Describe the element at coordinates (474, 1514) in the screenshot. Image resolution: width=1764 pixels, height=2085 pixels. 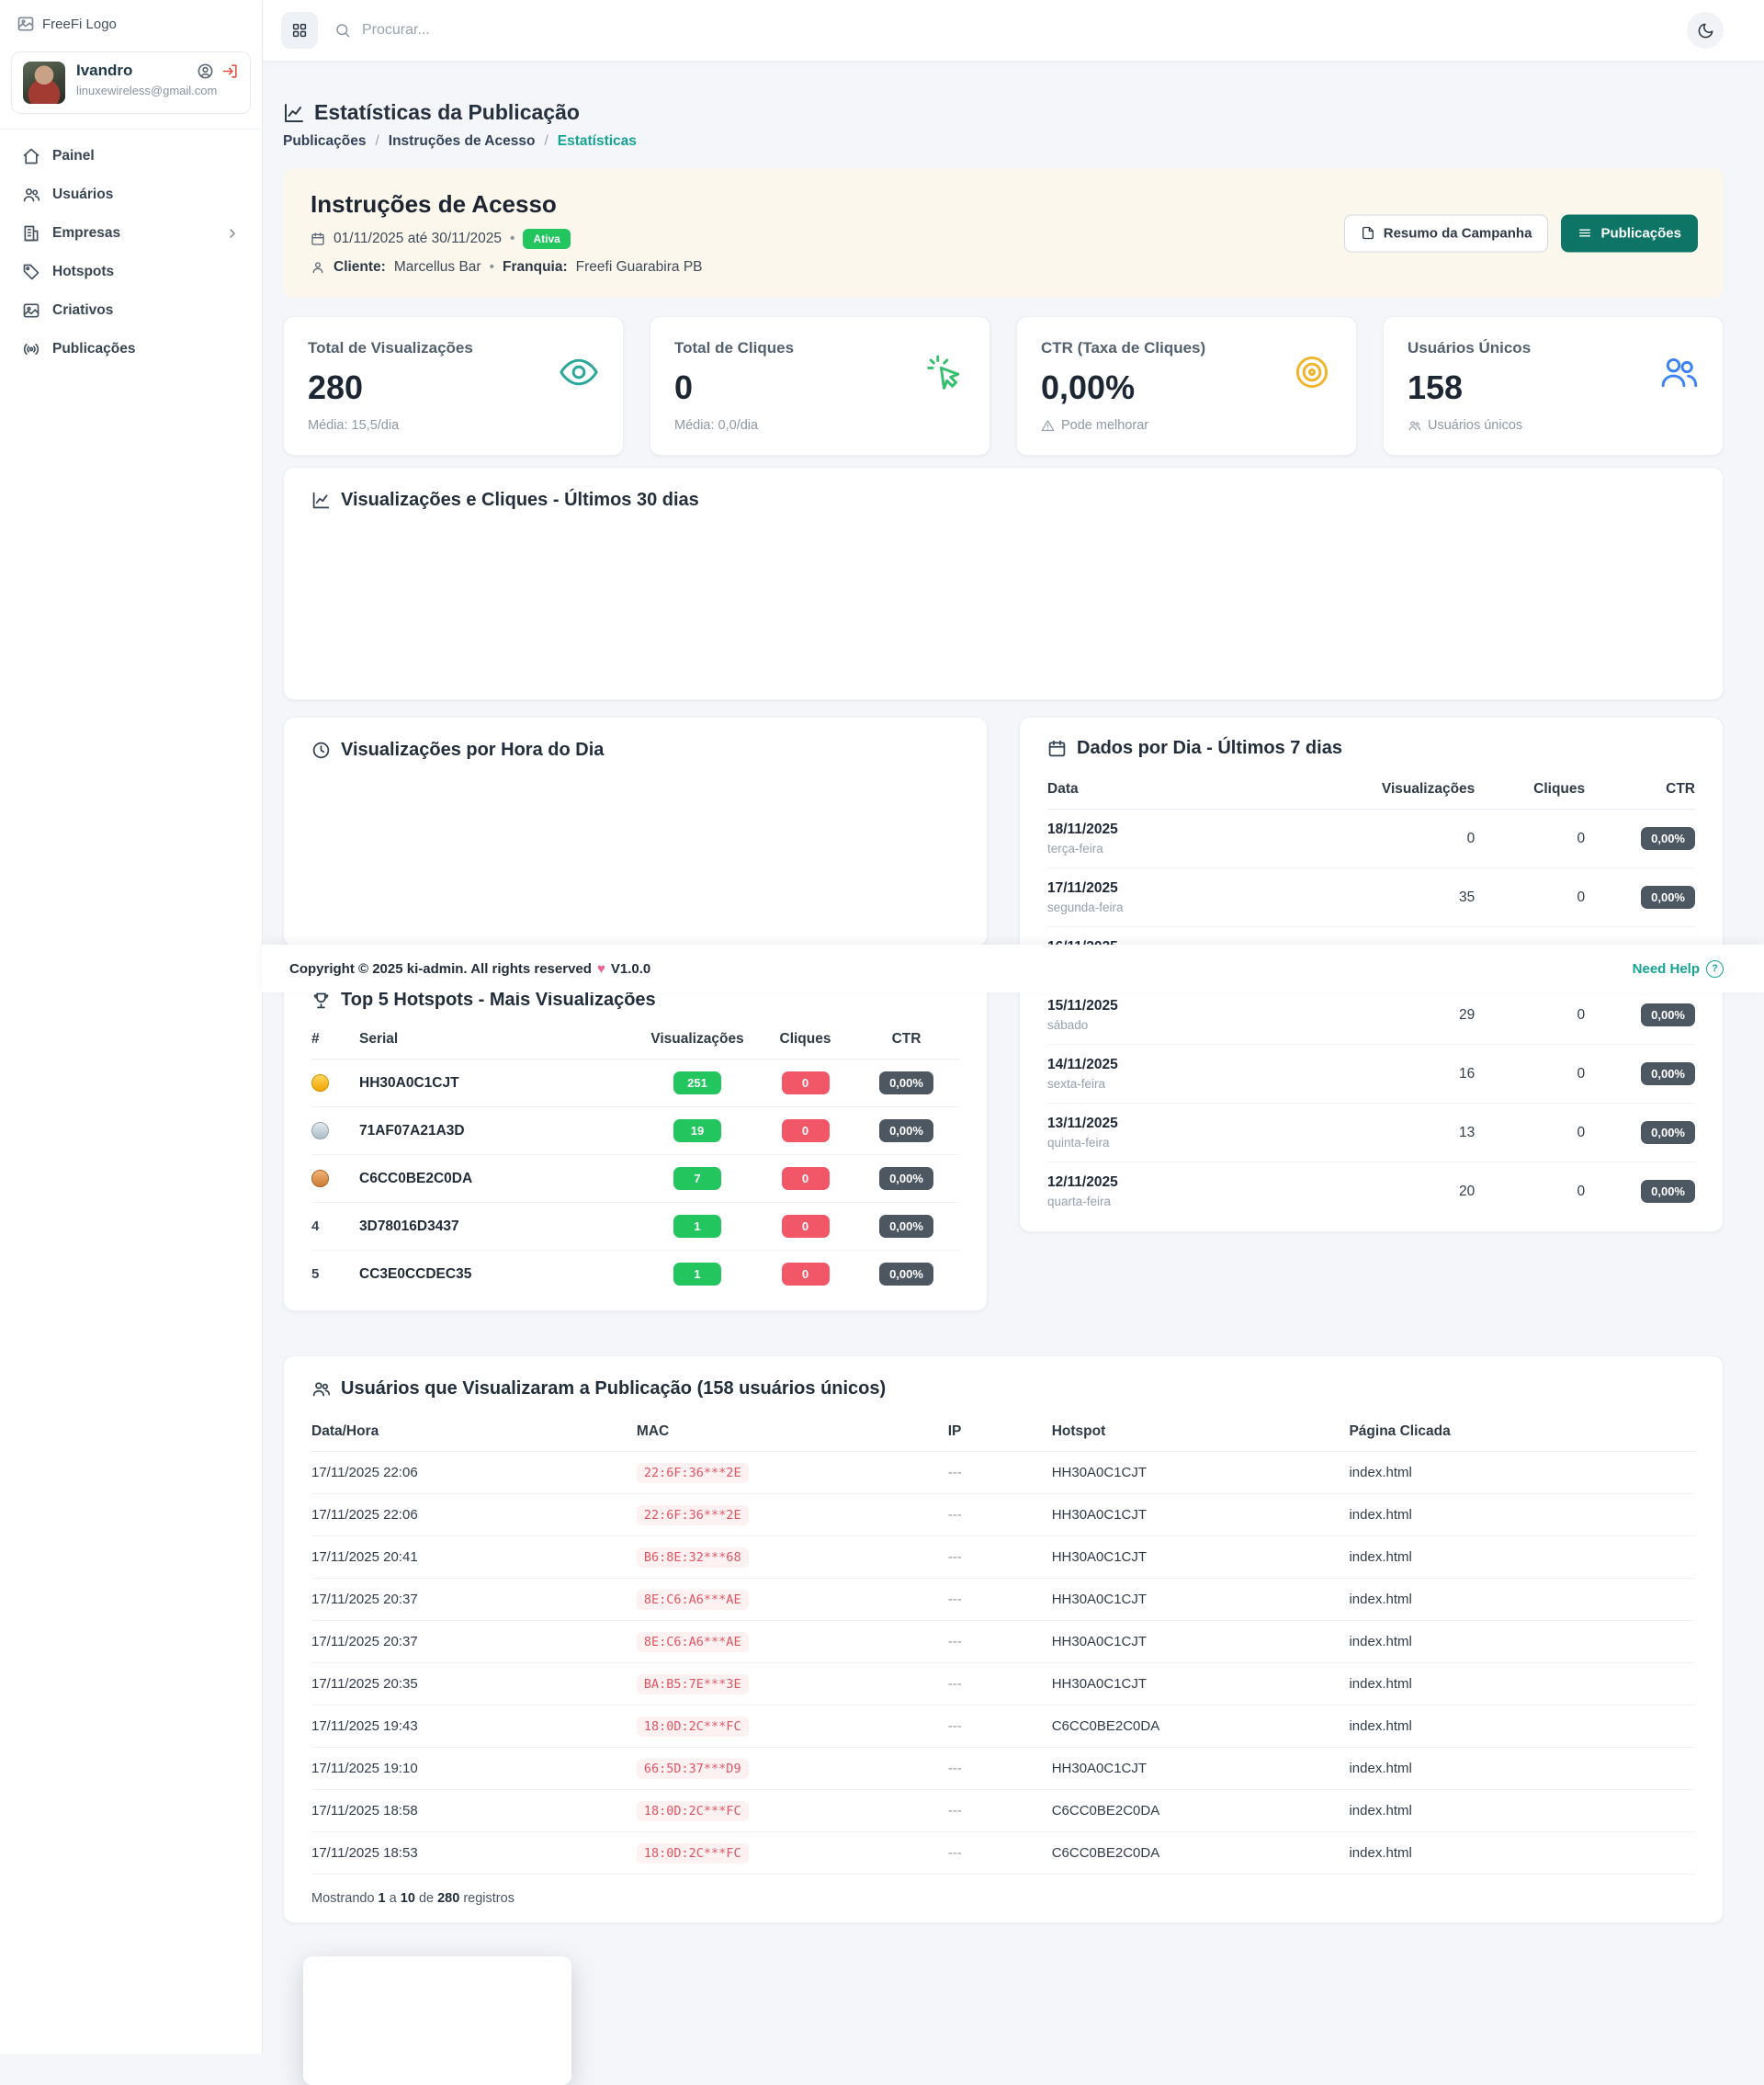
I see `row-datetime: 17/11/2025 22:06` at that location.